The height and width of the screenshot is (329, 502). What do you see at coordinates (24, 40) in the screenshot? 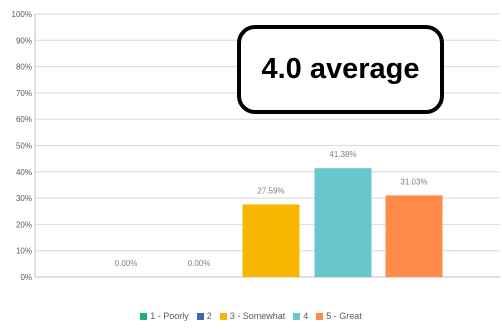
I see `y-tick-label: 90%` at bounding box center [24, 40].